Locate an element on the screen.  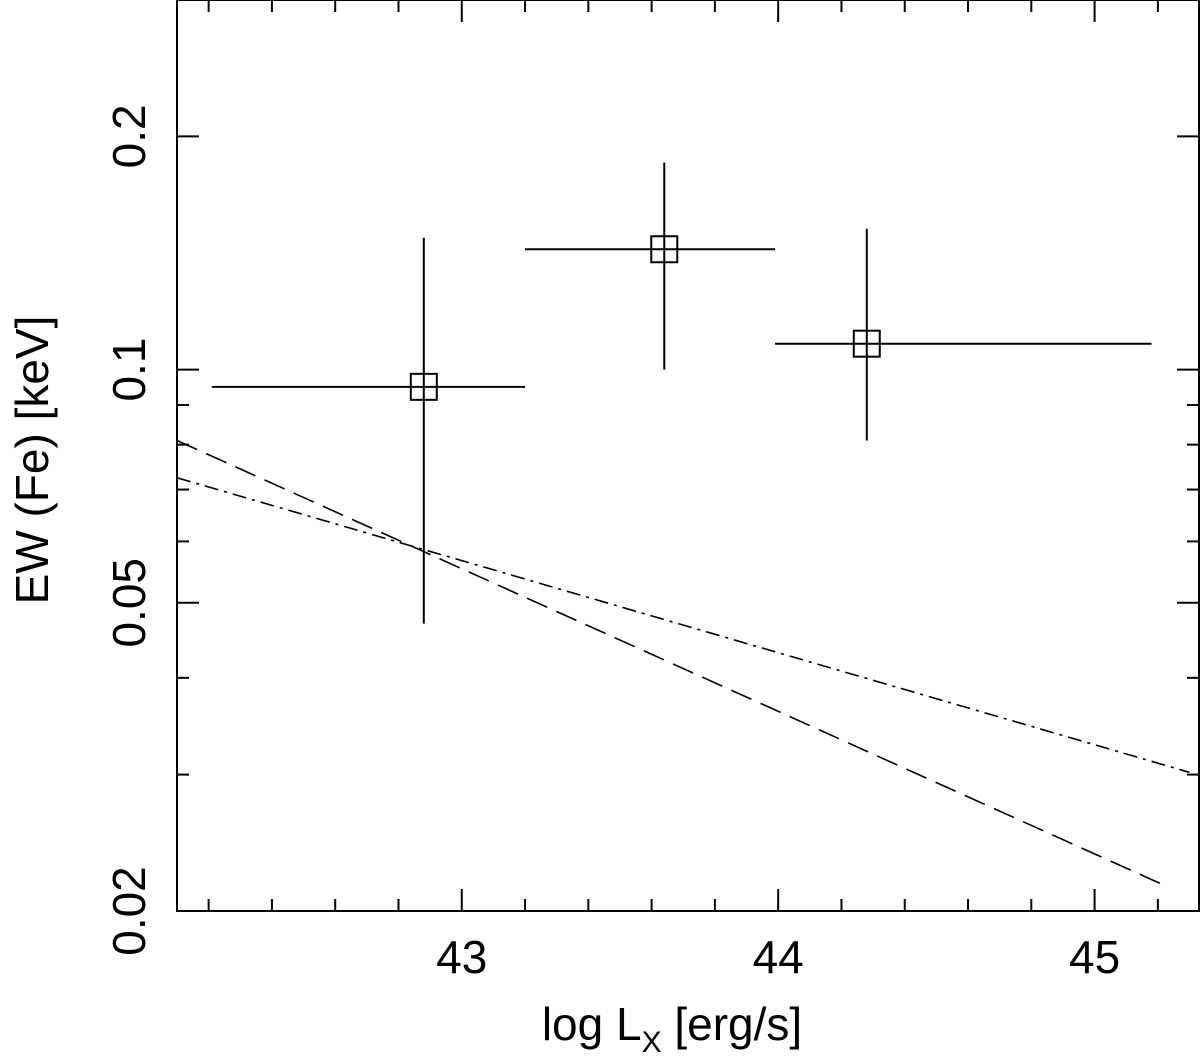
x-tick-label: 45 is located at coordinates (1094, 957).